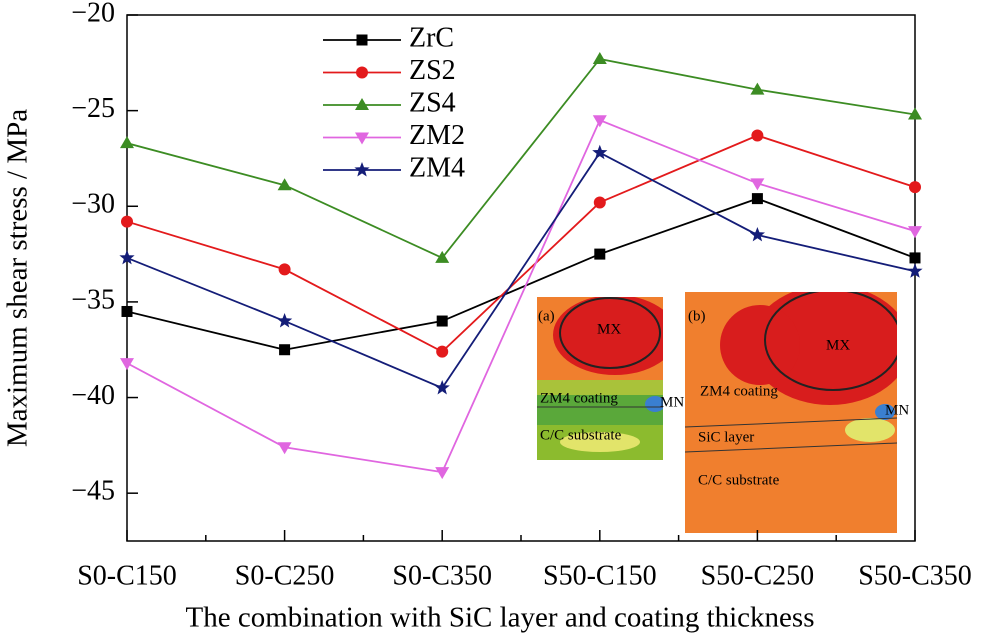 The height and width of the screenshot is (642, 1000). What do you see at coordinates (432, 70) in the screenshot?
I see `legend-label: ZS2` at bounding box center [432, 70].